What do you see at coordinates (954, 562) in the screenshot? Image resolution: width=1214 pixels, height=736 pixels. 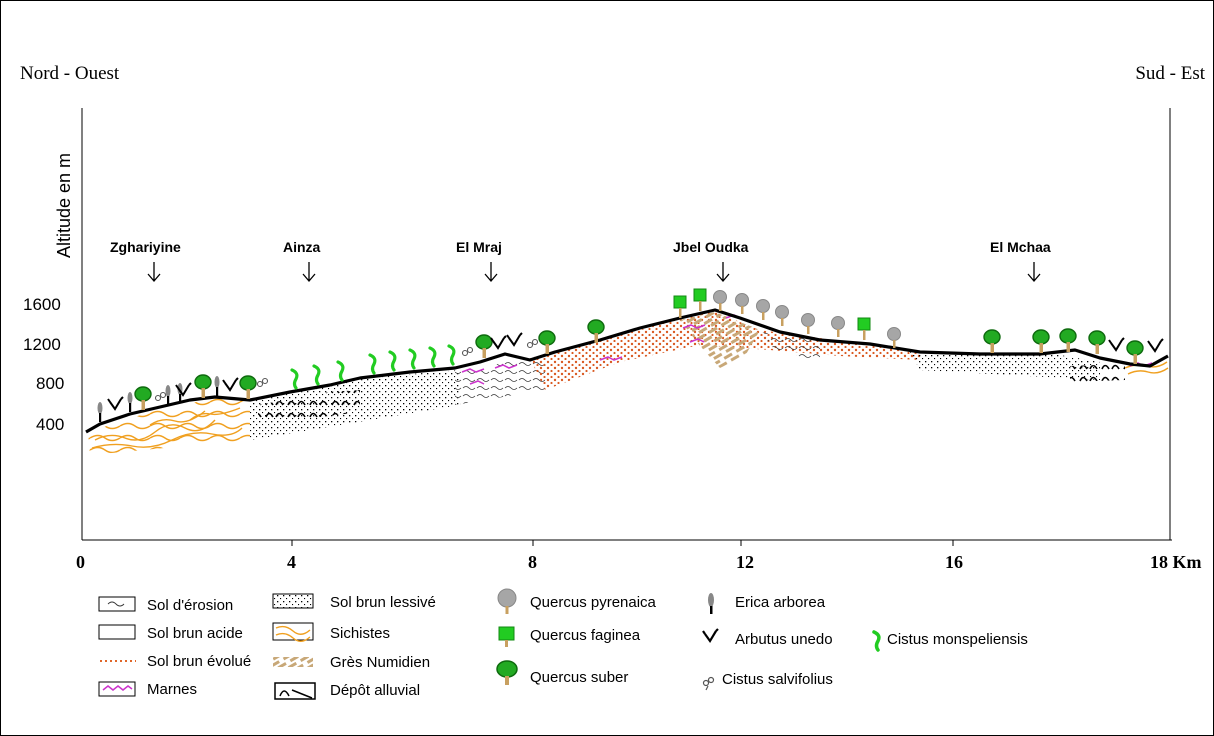 I see `x-tick-16: 16` at bounding box center [954, 562].